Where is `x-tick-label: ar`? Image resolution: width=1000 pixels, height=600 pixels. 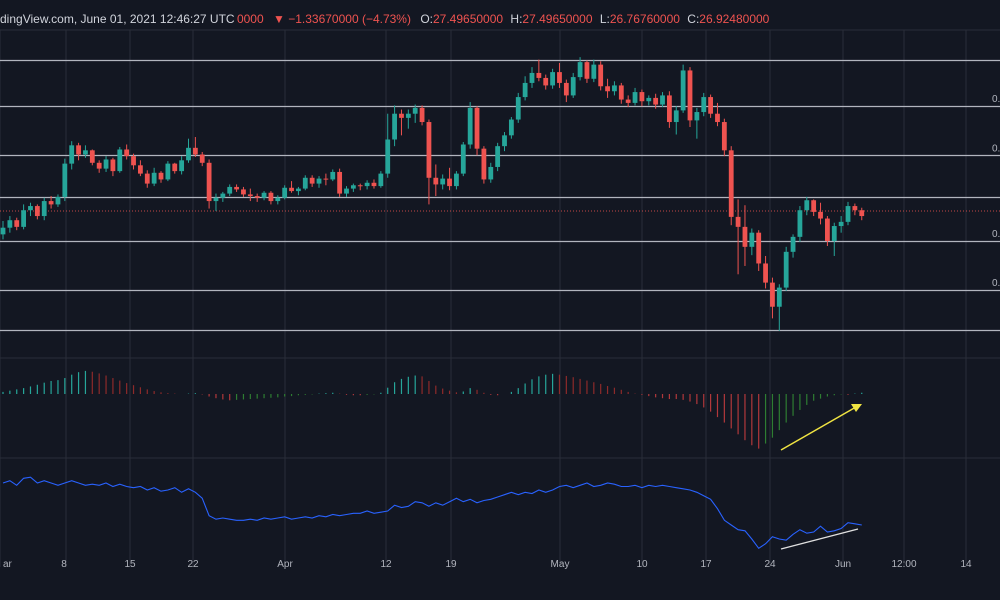 x-tick-label: ar is located at coordinates (8, 564).